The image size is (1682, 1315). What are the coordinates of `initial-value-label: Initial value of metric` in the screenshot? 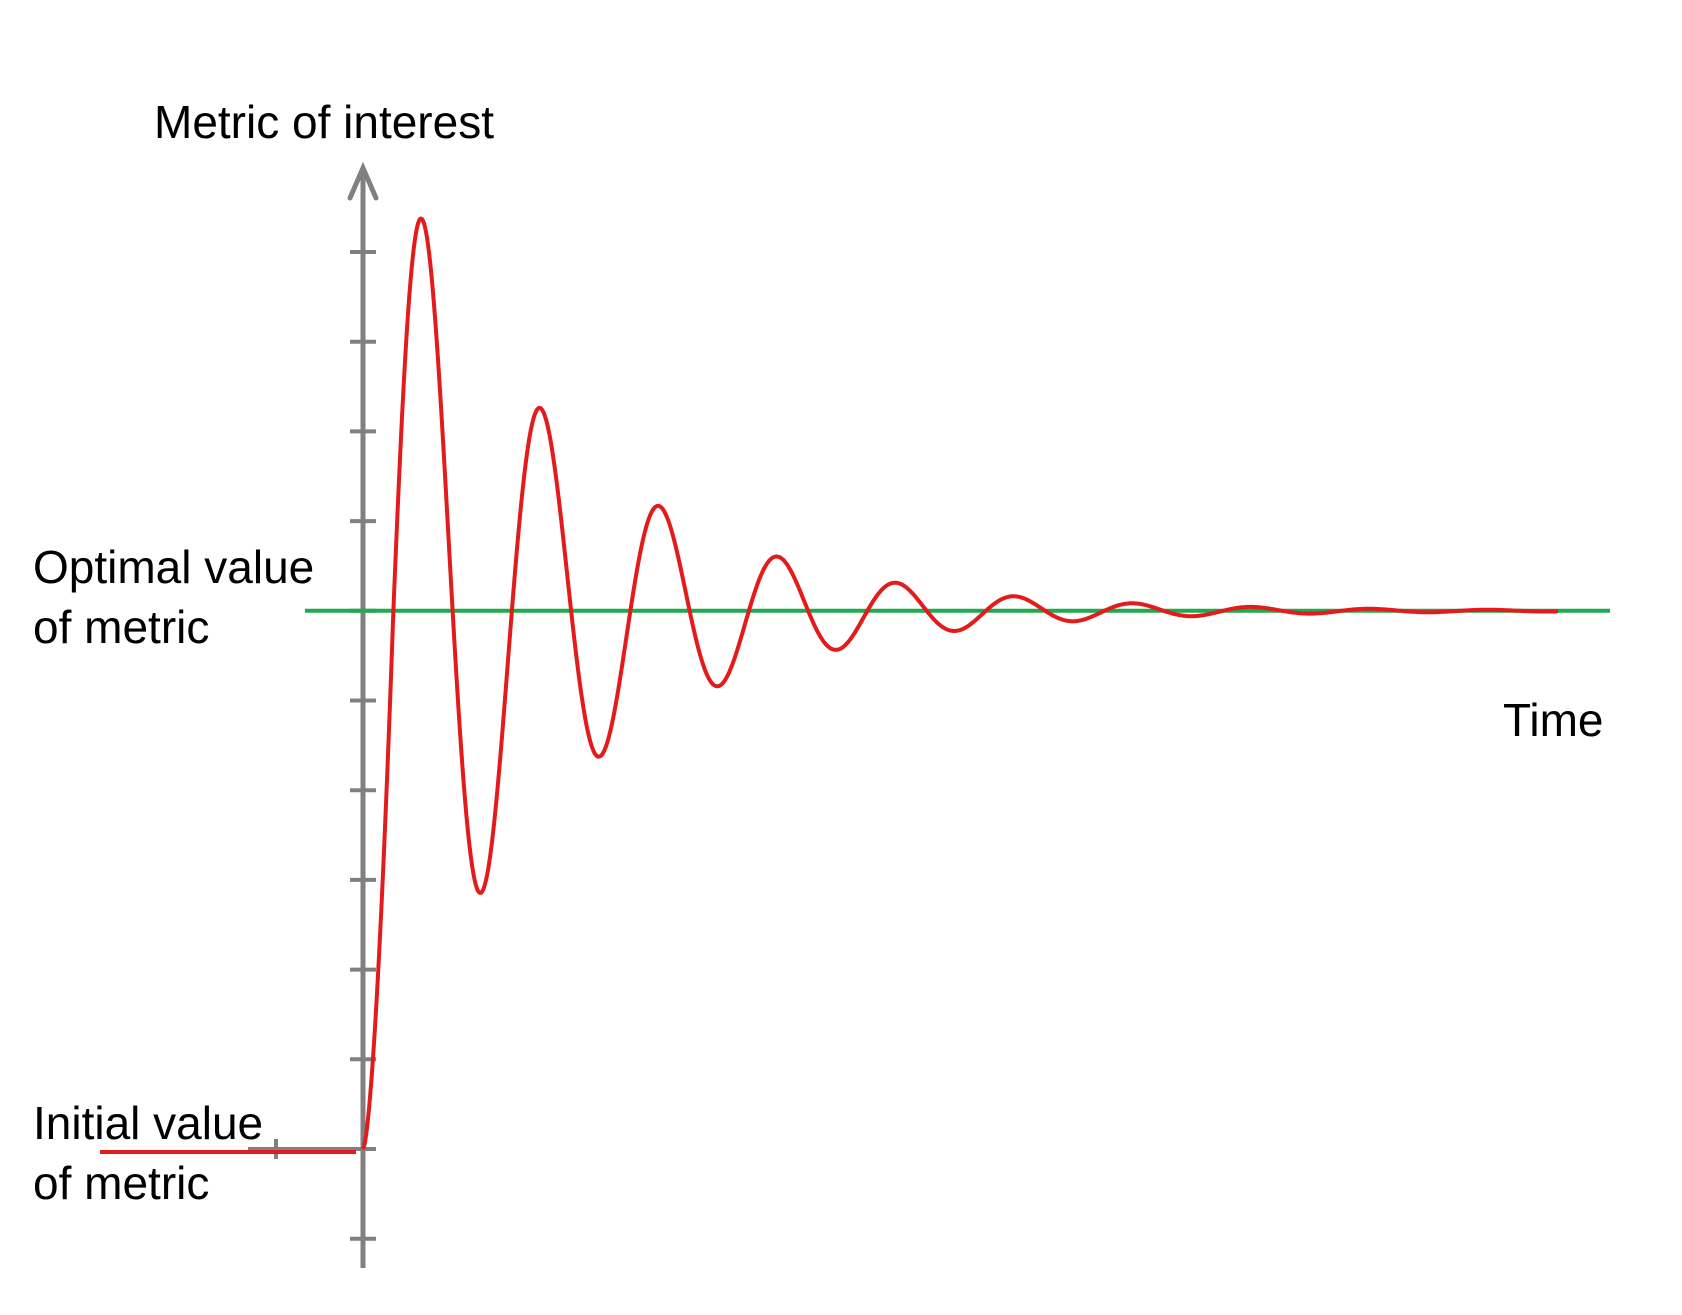 It's located at (148, 1153).